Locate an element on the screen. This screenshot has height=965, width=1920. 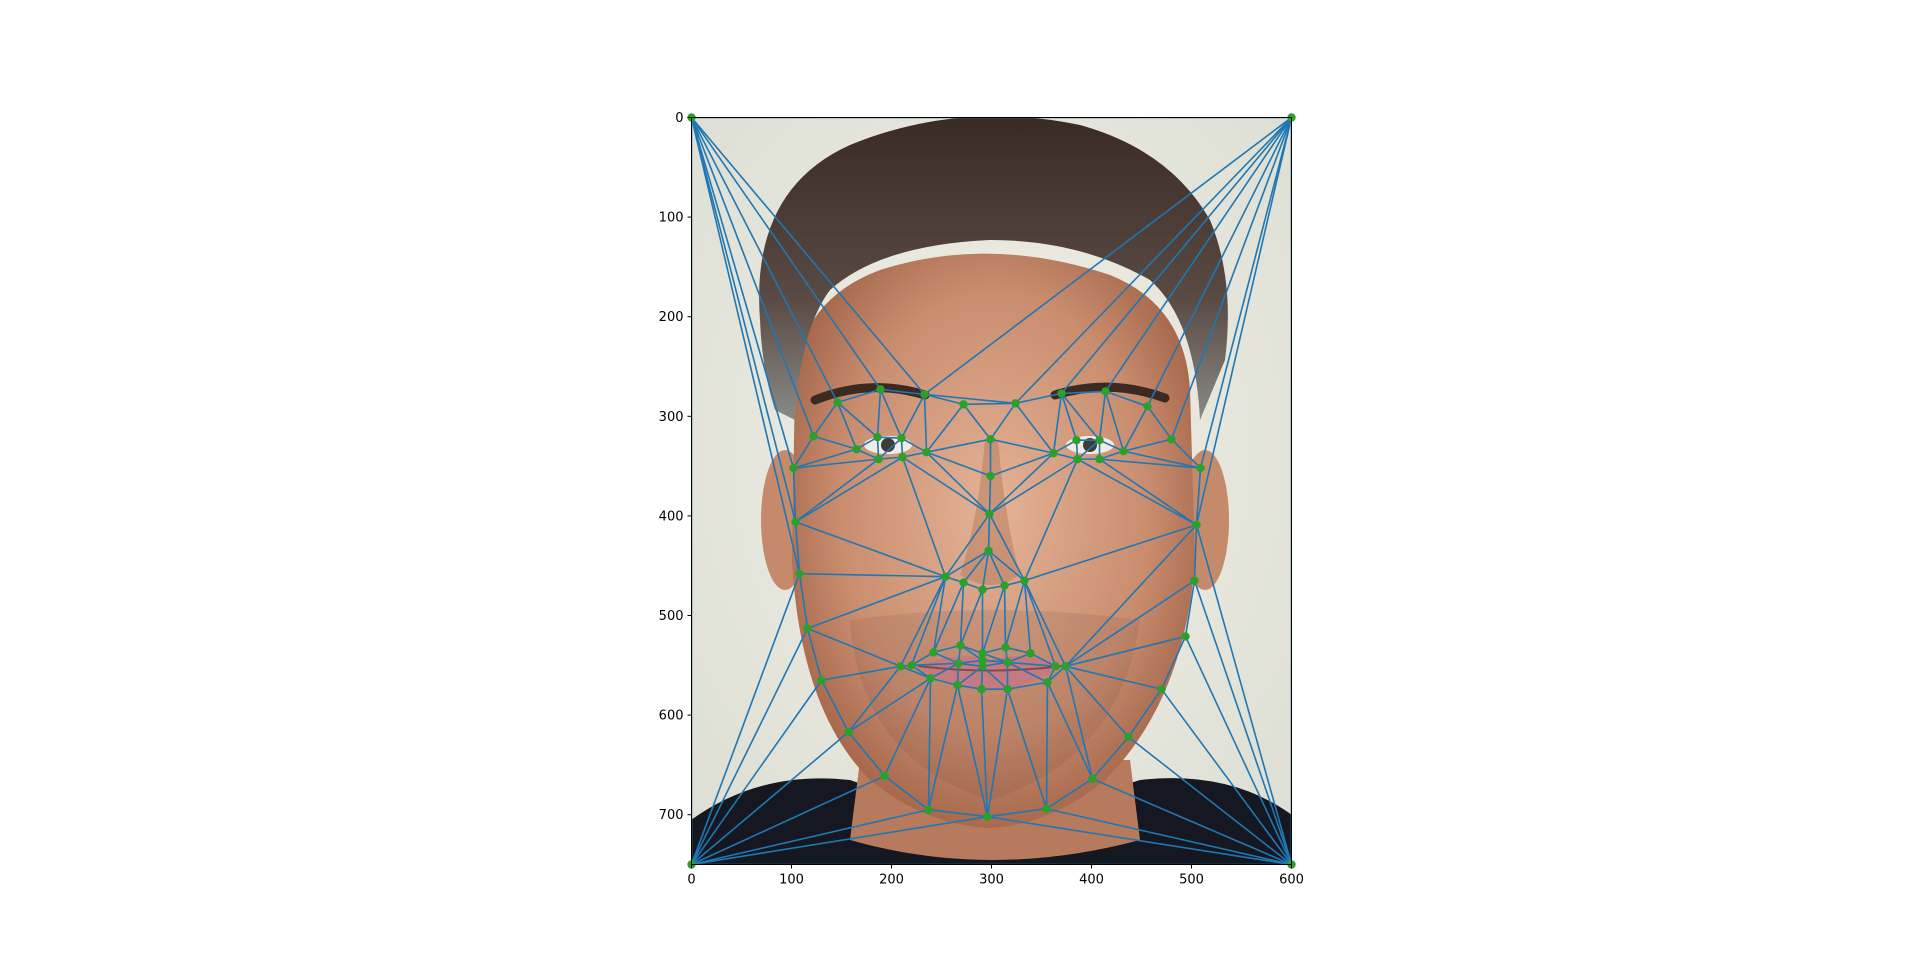
y-tick-label: 0 is located at coordinates (679, 118).